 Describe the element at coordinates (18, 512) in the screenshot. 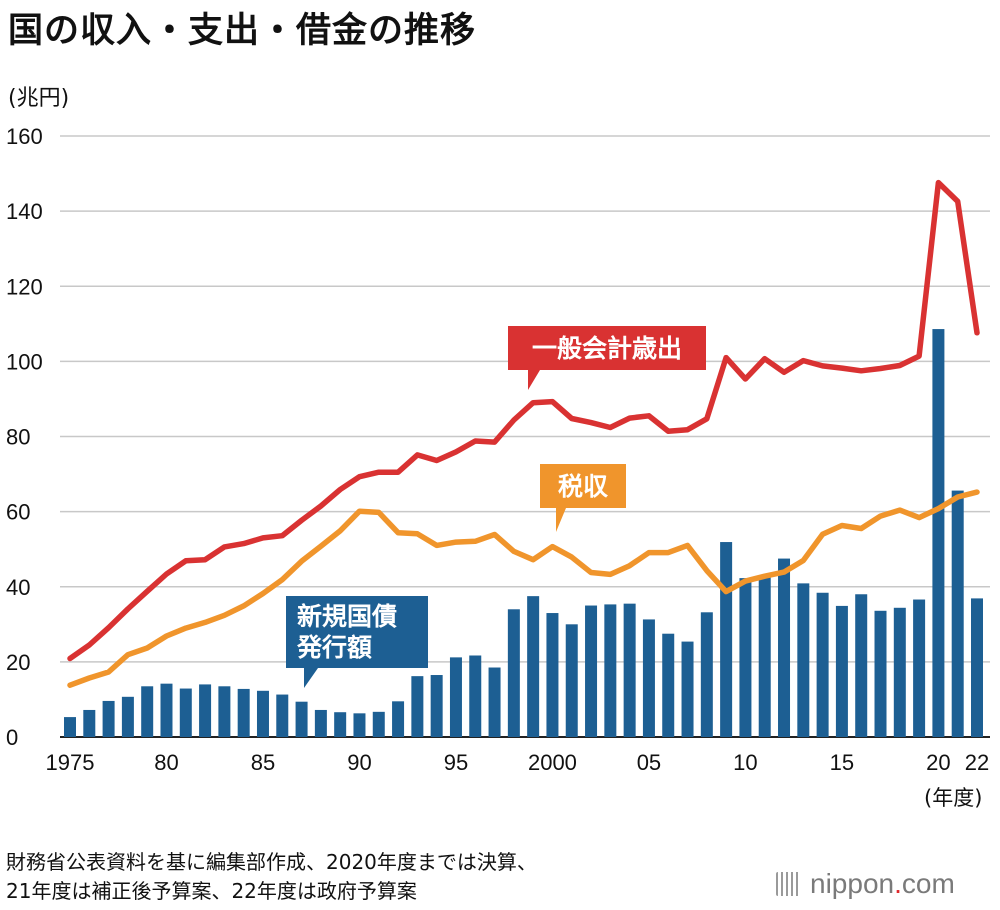

I see `y-tick-label: 60` at that location.